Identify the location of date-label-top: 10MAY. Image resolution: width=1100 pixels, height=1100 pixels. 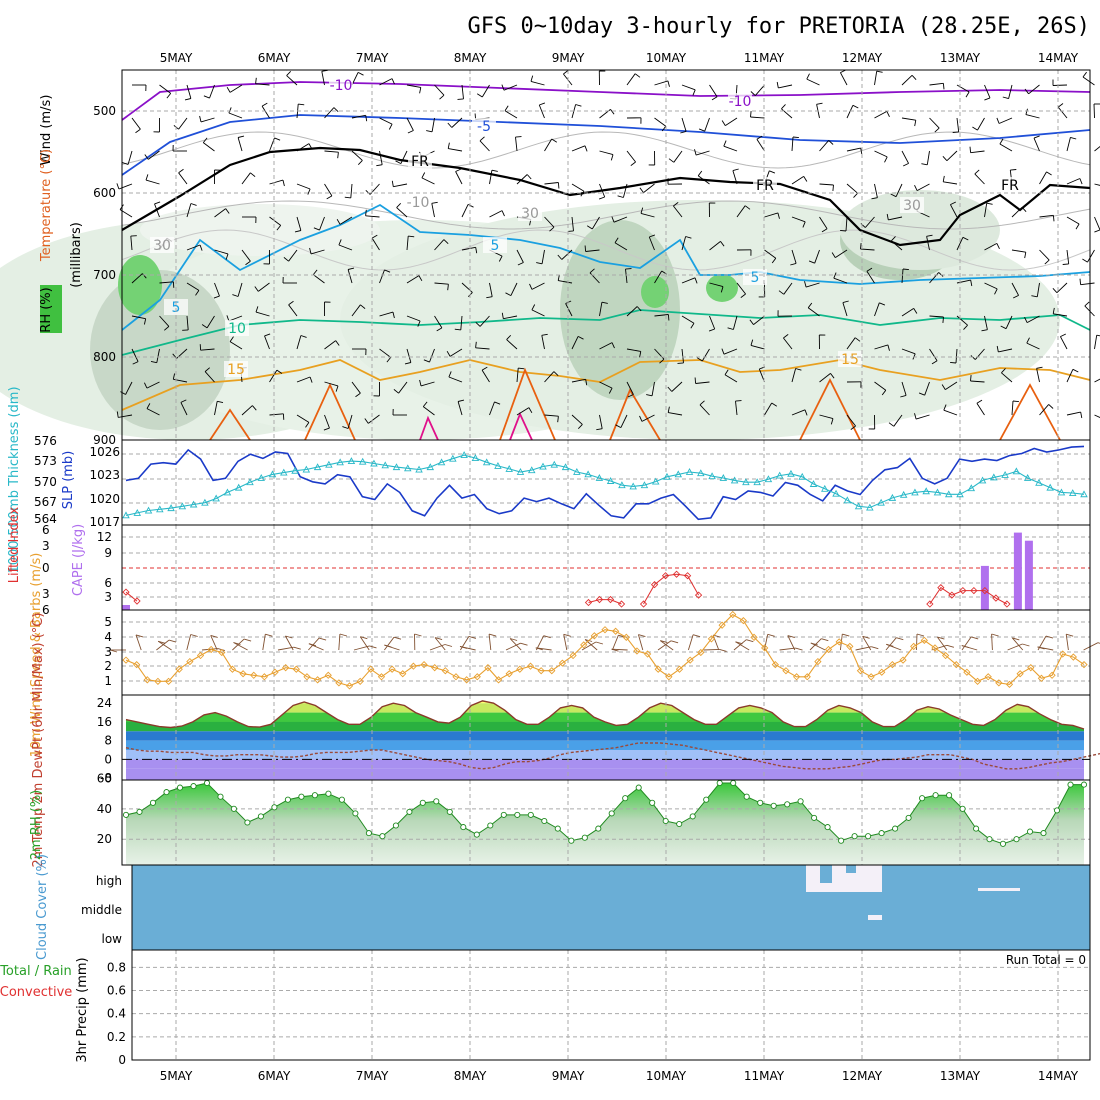
(666, 58).